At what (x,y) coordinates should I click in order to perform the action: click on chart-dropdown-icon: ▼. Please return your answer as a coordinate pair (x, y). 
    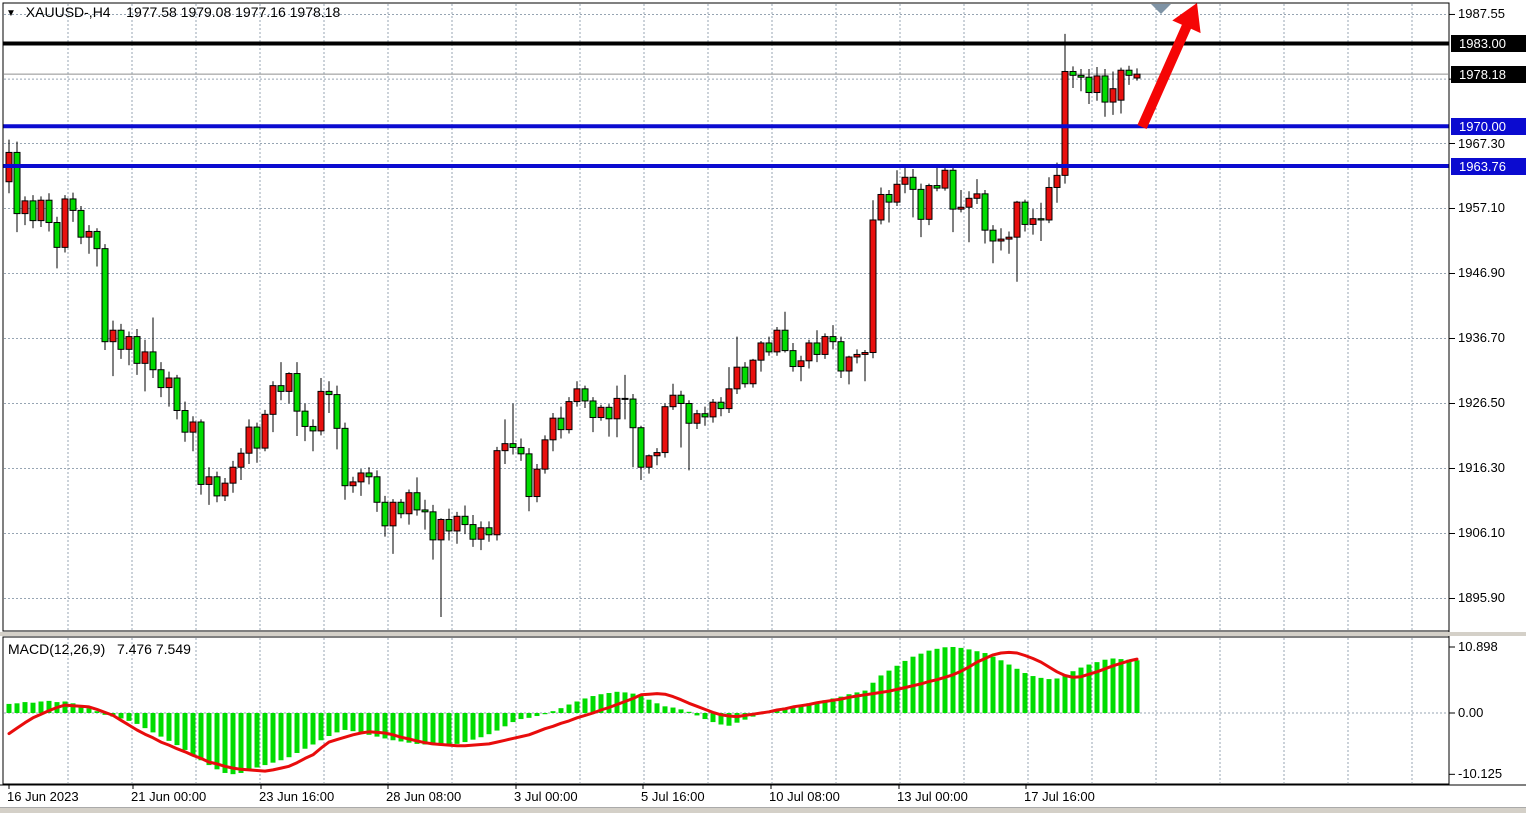
    Looking at the image, I should click on (11, 13).